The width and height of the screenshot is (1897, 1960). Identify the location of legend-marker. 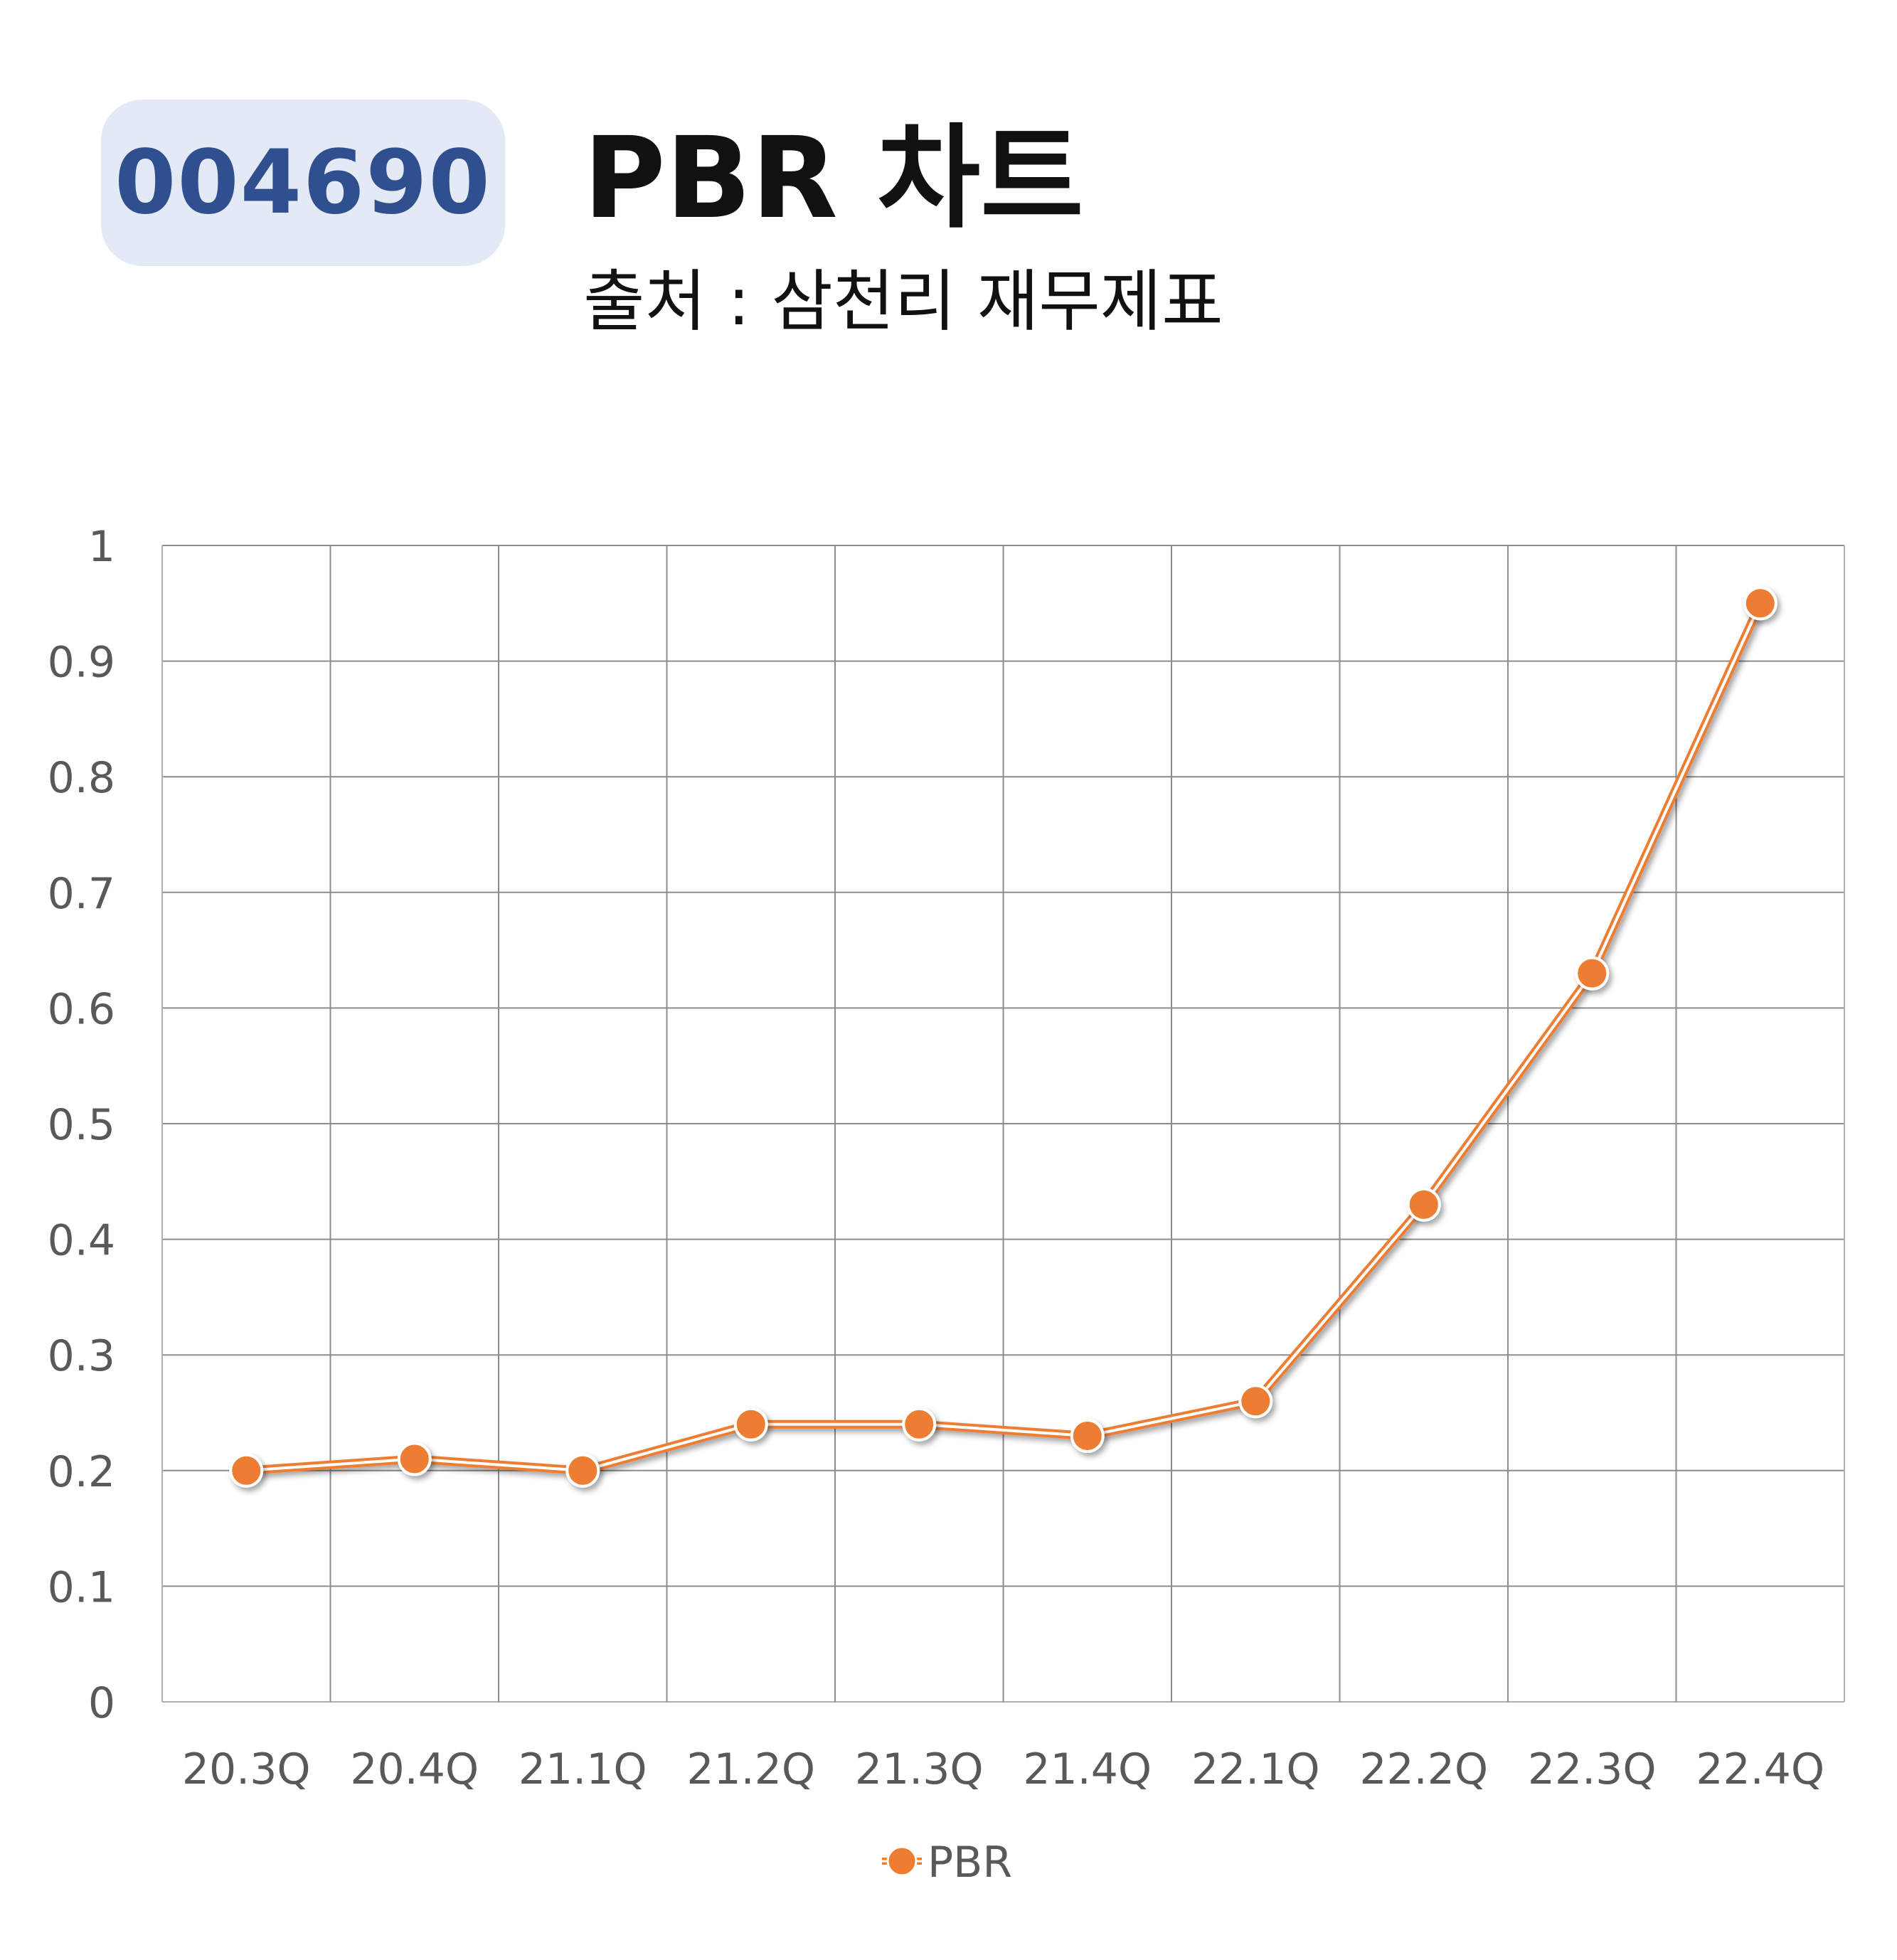
(902, 1861).